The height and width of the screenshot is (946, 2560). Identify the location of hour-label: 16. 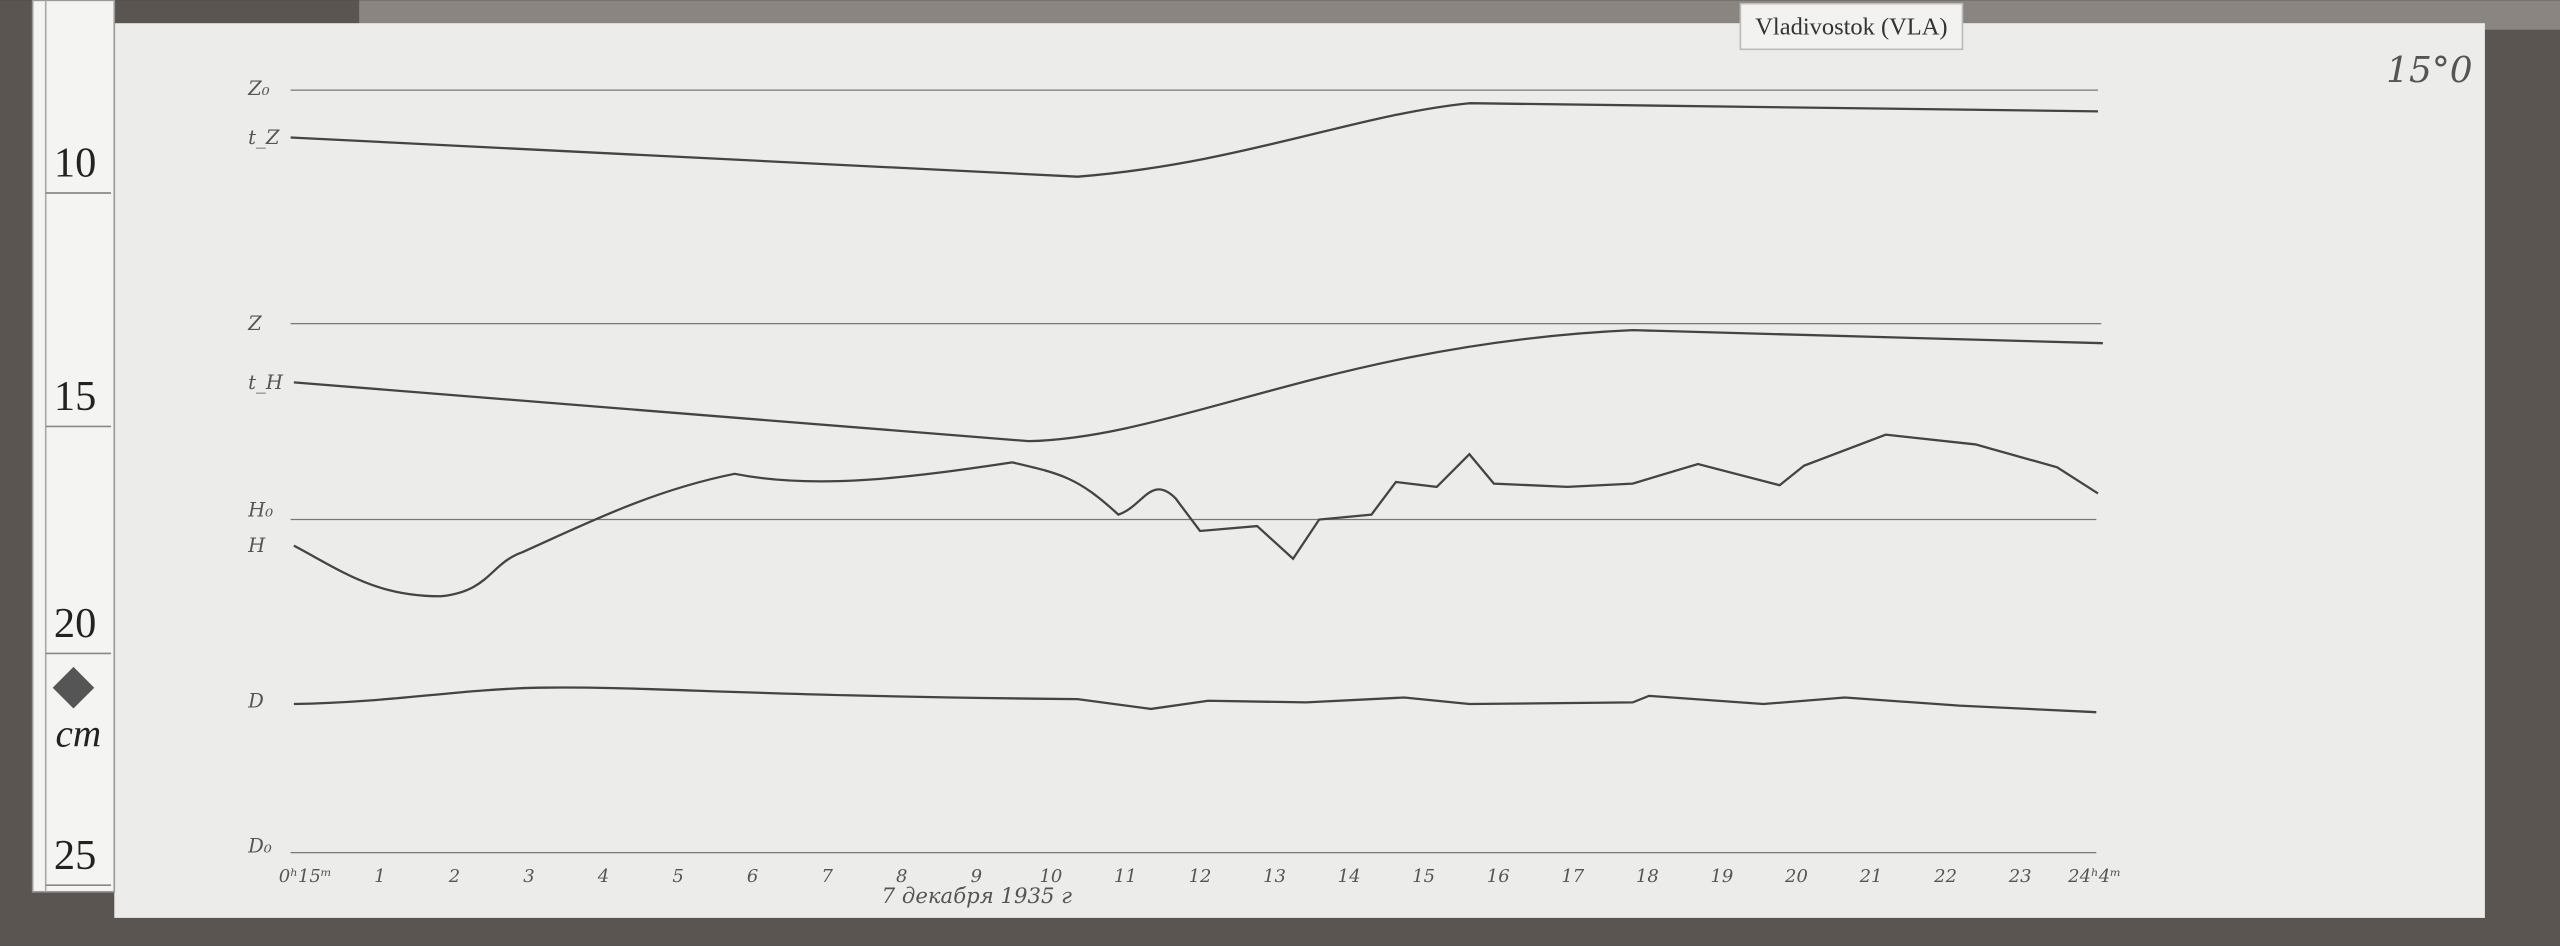
(1498, 876).